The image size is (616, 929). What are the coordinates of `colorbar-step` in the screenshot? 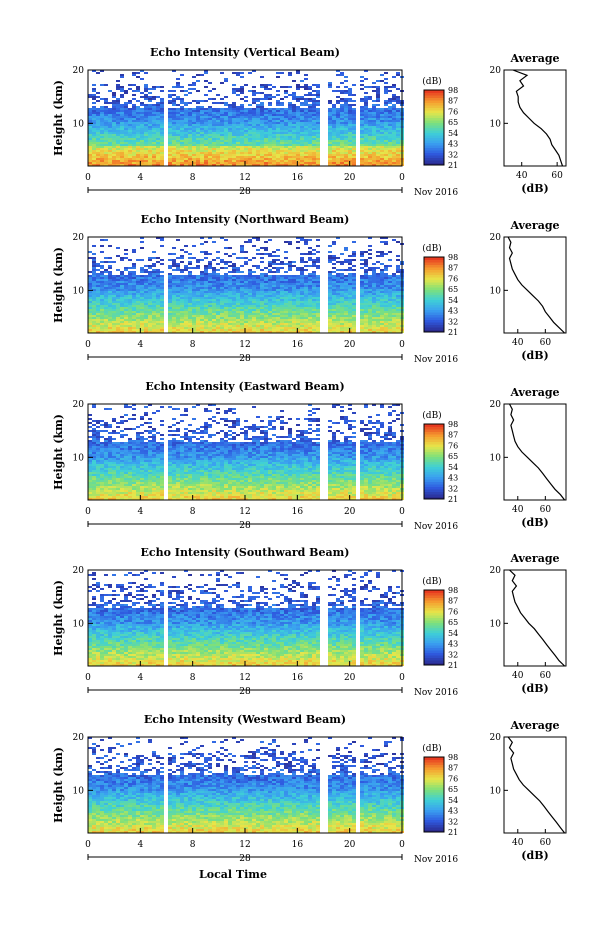 It's located at (434, 131).